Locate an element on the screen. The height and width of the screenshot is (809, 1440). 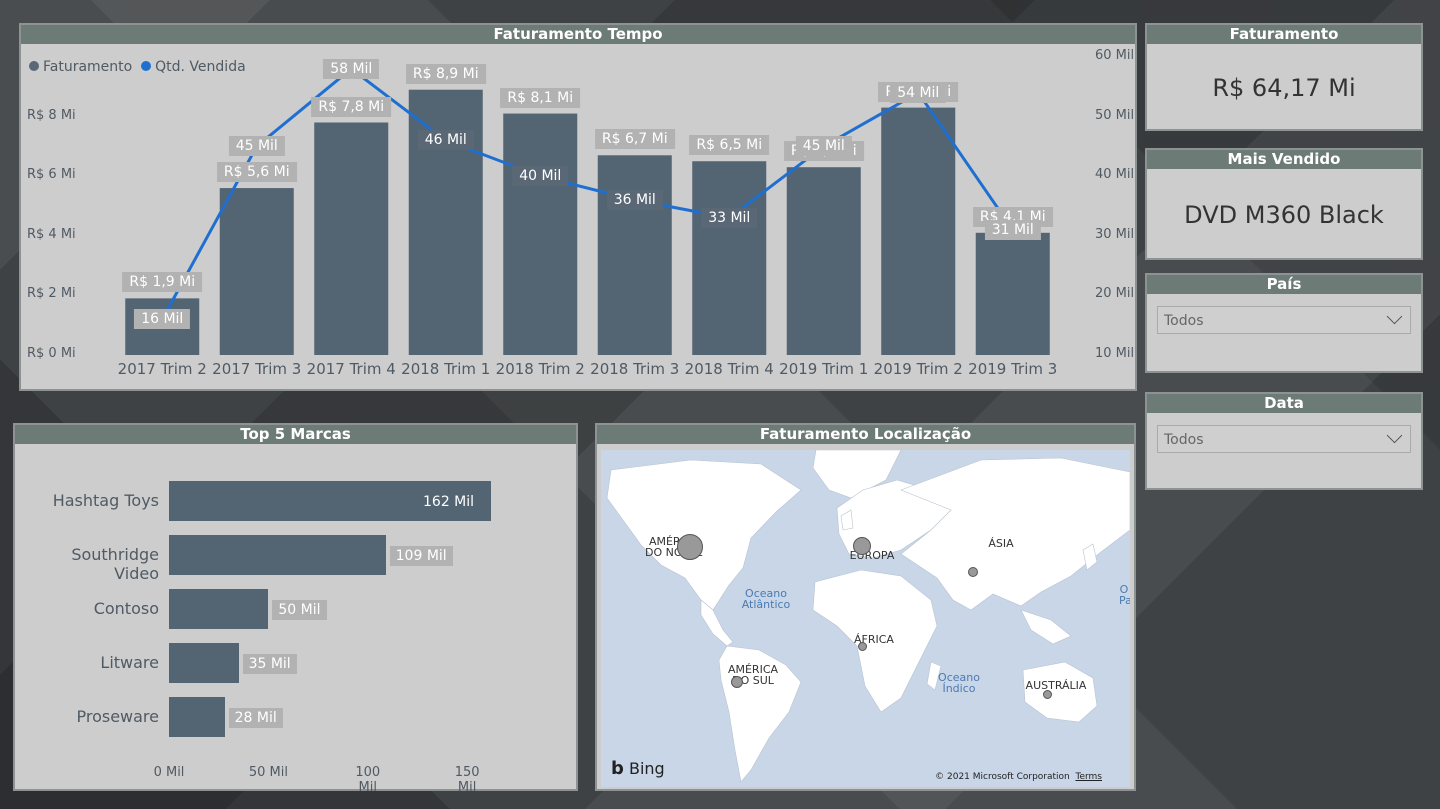
brand-label: Contoso is located at coordinates (126, 608).